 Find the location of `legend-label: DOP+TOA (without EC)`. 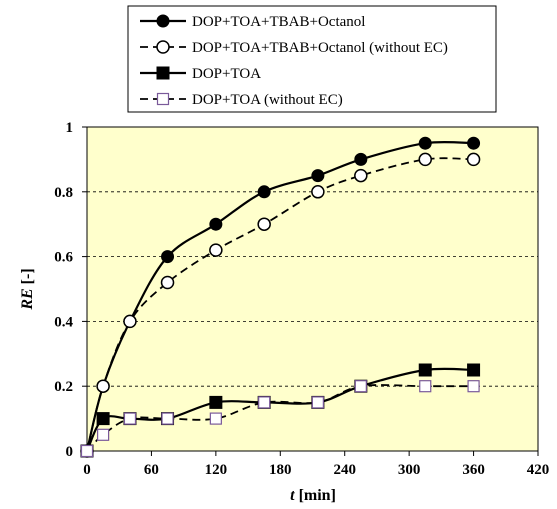

legend-label: DOP+TOA (without EC) is located at coordinates (267, 100).